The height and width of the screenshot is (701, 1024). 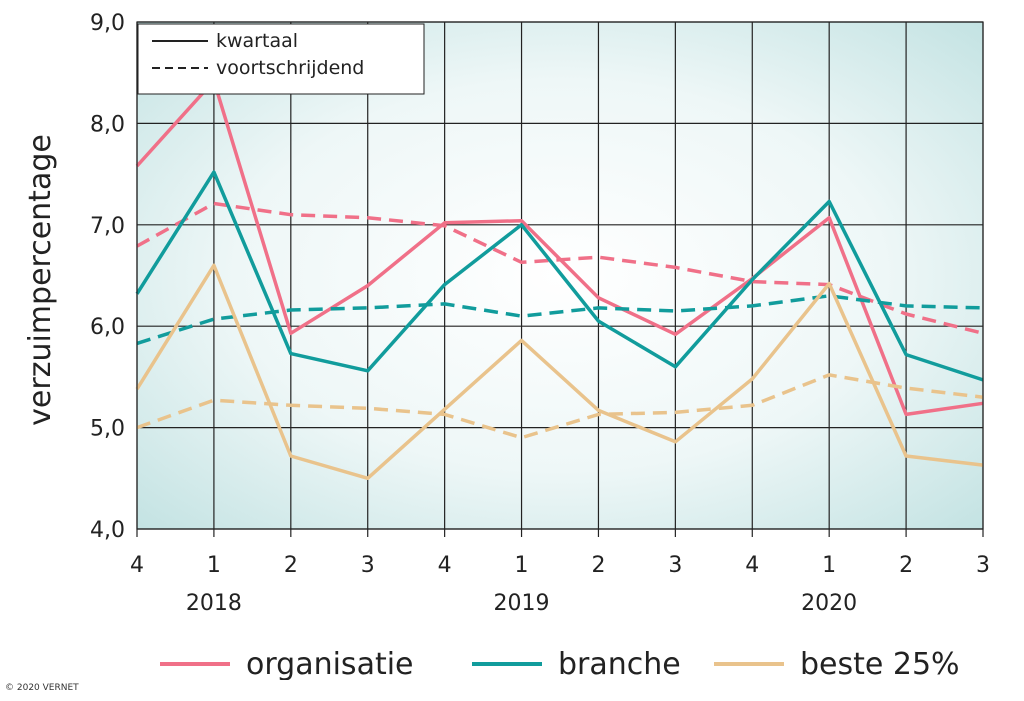 What do you see at coordinates (107, 124) in the screenshot?
I see `y-tick-label: 8,0` at bounding box center [107, 124].